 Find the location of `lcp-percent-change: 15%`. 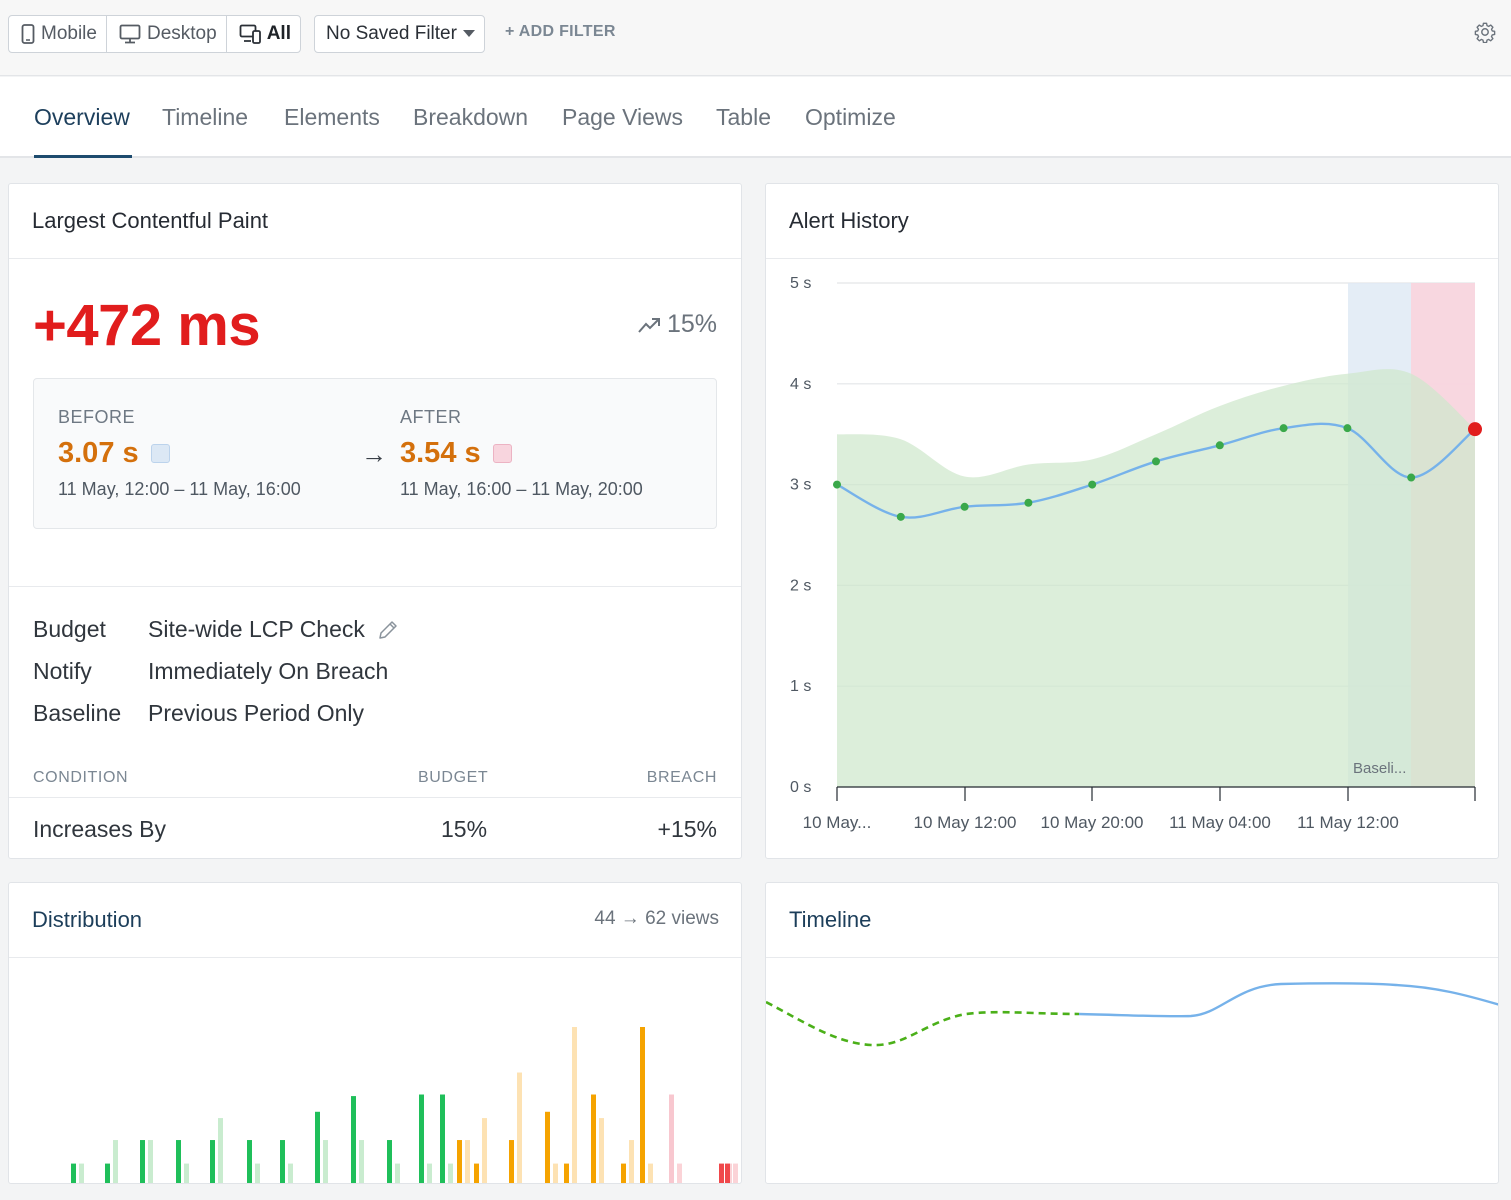

lcp-percent-change: 15% is located at coordinates (677, 324).